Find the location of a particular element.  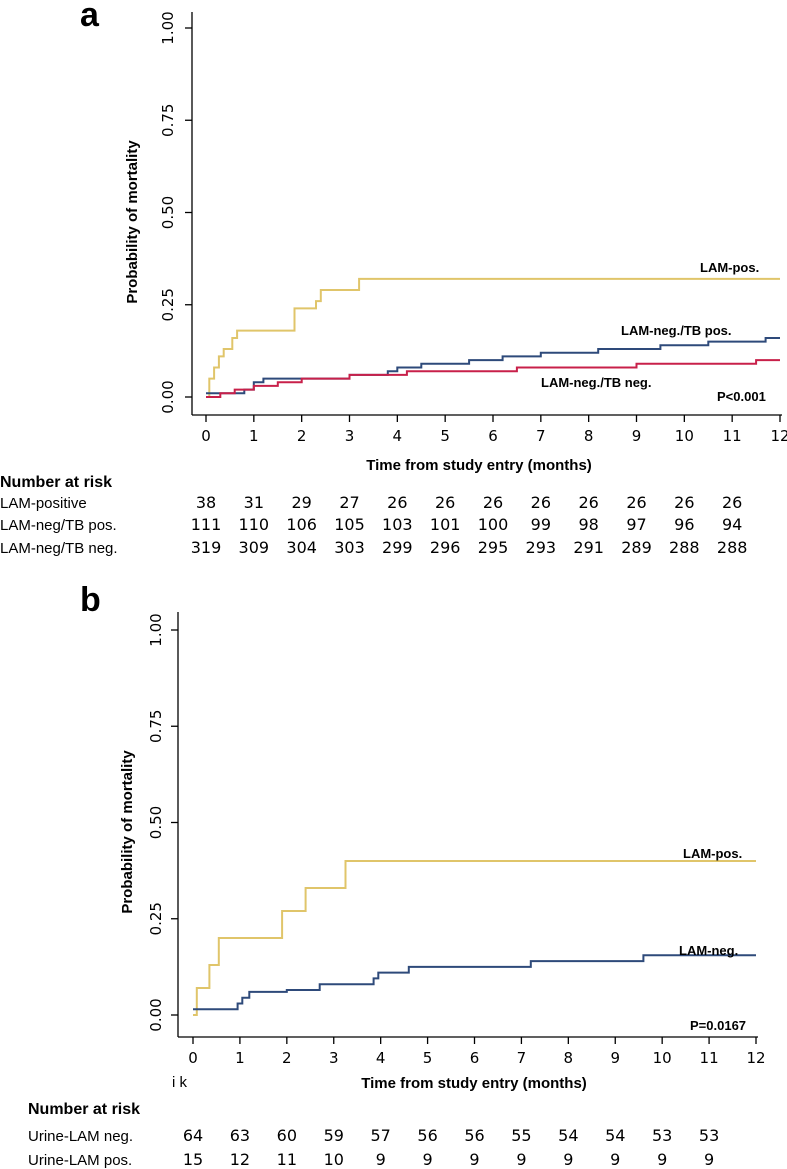

panel-a-risk-value: 98 is located at coordinates (588, 524).